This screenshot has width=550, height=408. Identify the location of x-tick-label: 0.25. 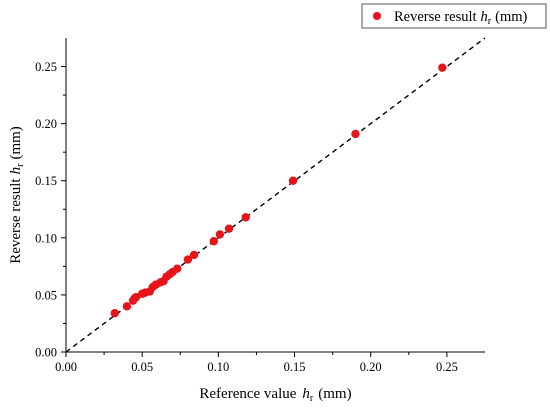
(447, 367).